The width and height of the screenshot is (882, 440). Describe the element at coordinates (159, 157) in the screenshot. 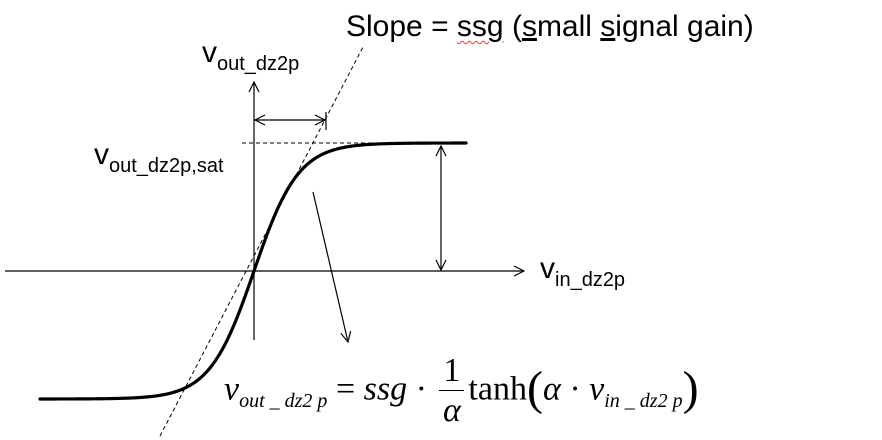

I see `saturation-label: vout_dz2p,sat` at that location.